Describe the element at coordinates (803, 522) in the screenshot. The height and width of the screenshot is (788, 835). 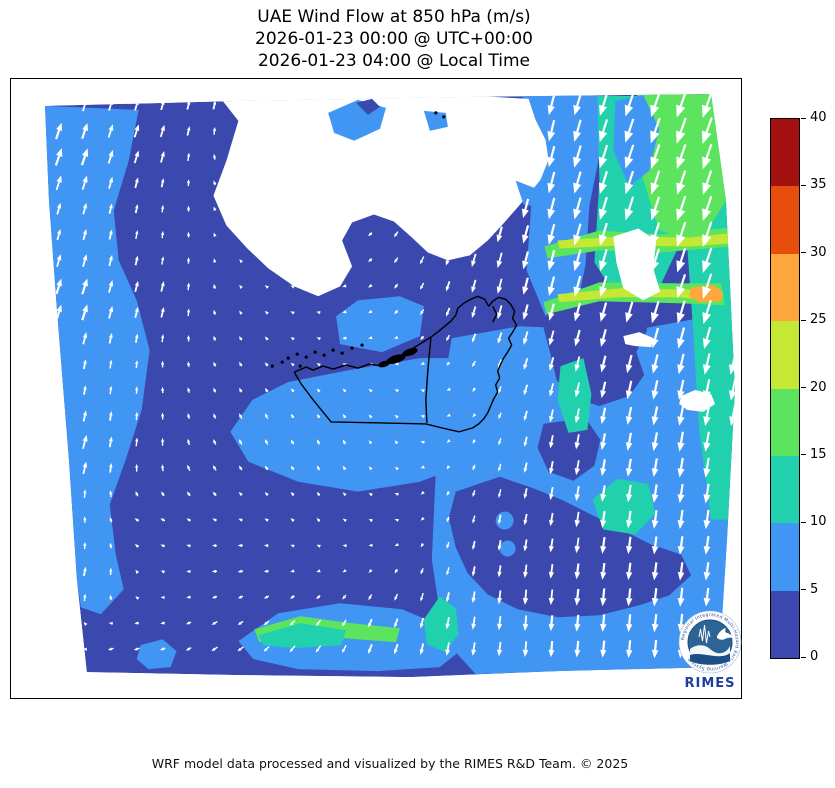
I see `colorbar-tick` at that location.